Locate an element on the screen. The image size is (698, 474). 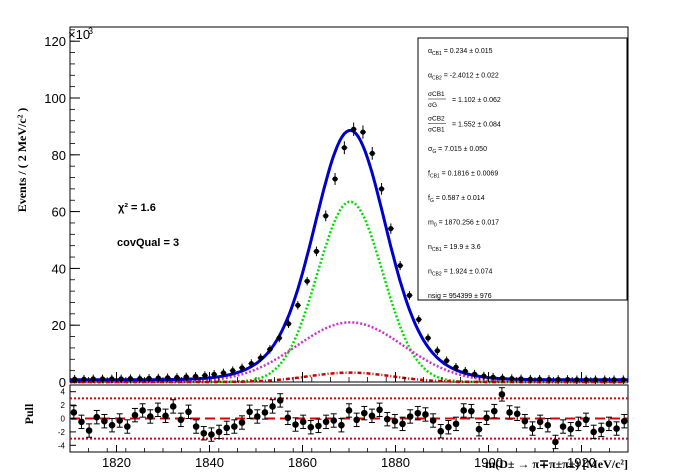
x-axis-label: m(D± → π∓π±π±) [MeV/c²] is located at coordinates (556, 464).